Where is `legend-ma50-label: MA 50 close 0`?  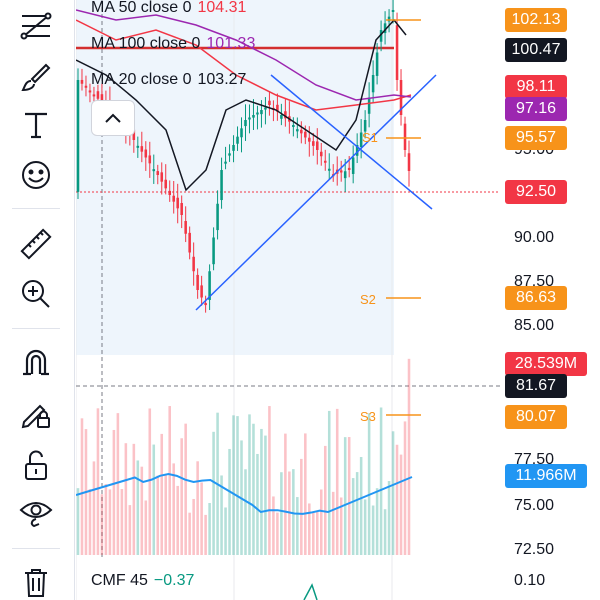 legend-ma50-label: MA 50 close 0 is located at coordinates (141, 8).